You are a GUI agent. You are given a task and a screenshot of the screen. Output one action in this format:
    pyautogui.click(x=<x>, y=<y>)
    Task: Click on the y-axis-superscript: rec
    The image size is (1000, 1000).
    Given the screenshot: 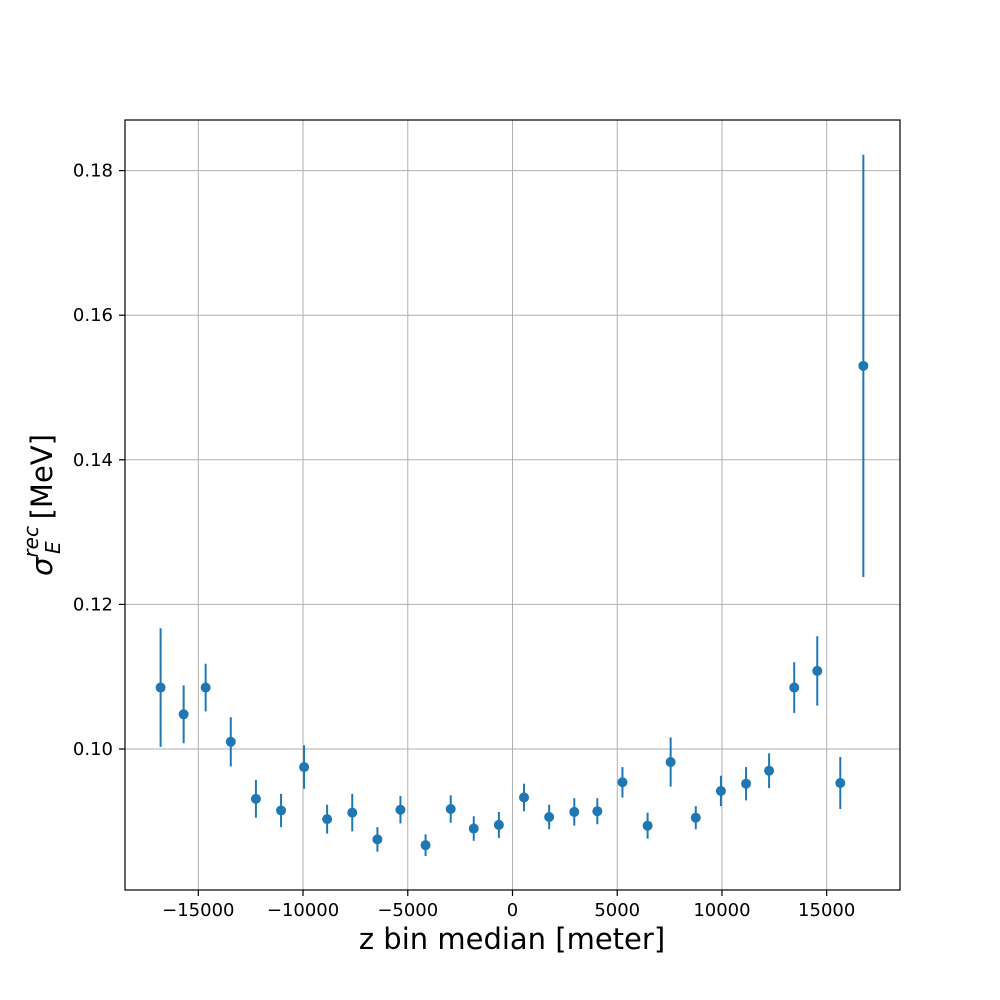 What is the action you would take?
    pyautogui.click(x=31, y=542)
    